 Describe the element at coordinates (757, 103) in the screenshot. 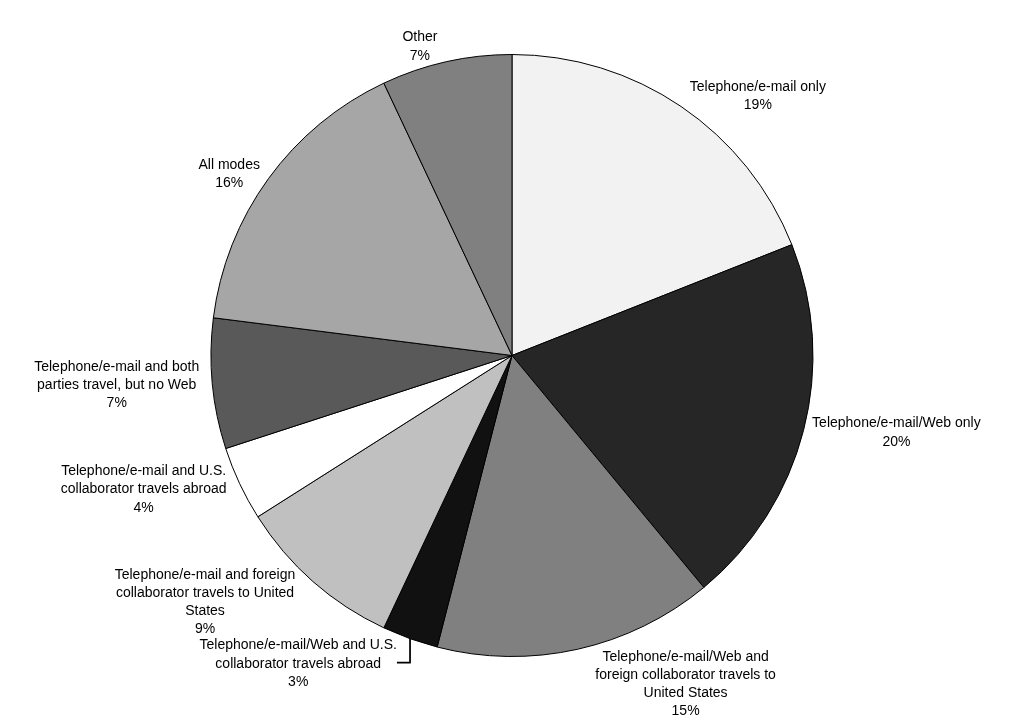

I see `data-label: 19%` at that location.